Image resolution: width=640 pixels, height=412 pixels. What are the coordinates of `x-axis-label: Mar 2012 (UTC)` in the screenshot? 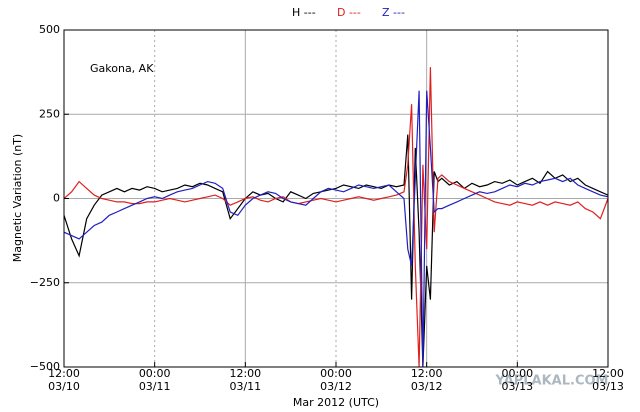 It's located at (336, 402).